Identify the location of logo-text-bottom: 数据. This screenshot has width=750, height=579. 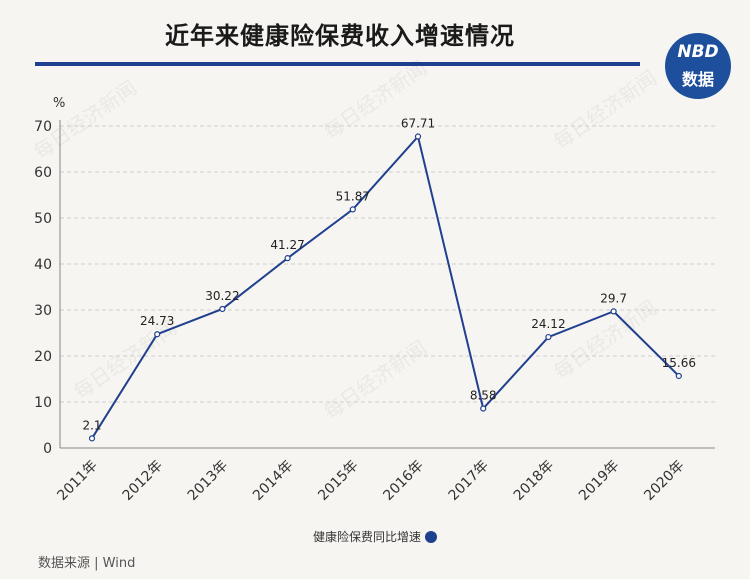
(697, 79).